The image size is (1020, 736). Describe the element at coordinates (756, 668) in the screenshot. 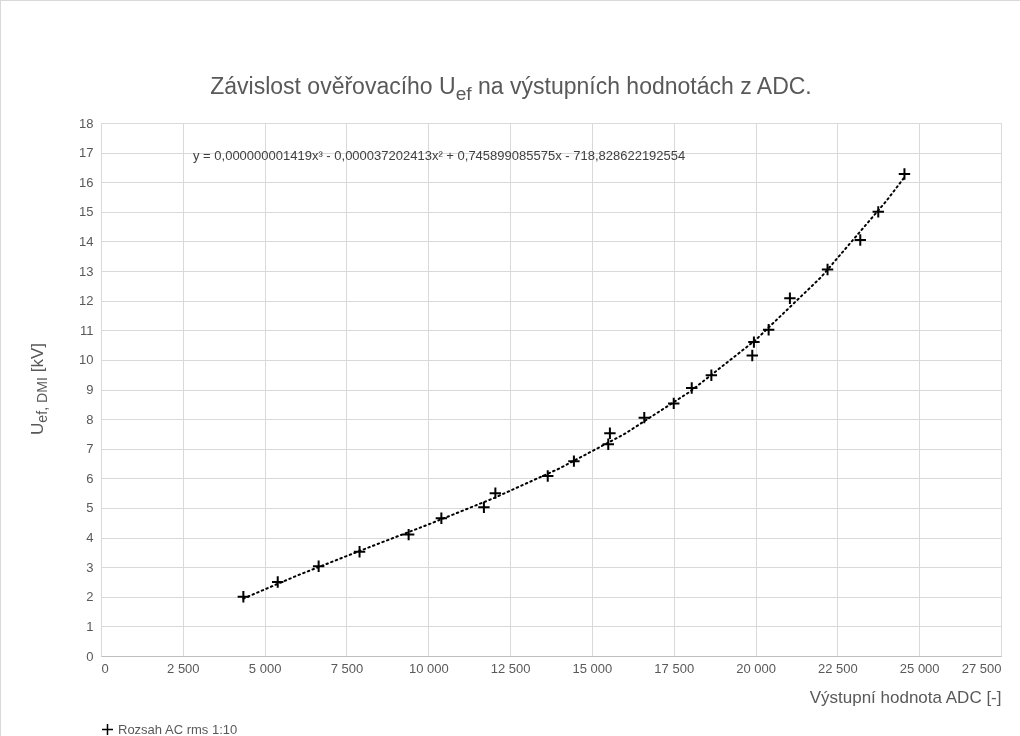

I see `x-tick-label: 20 000` at that location.